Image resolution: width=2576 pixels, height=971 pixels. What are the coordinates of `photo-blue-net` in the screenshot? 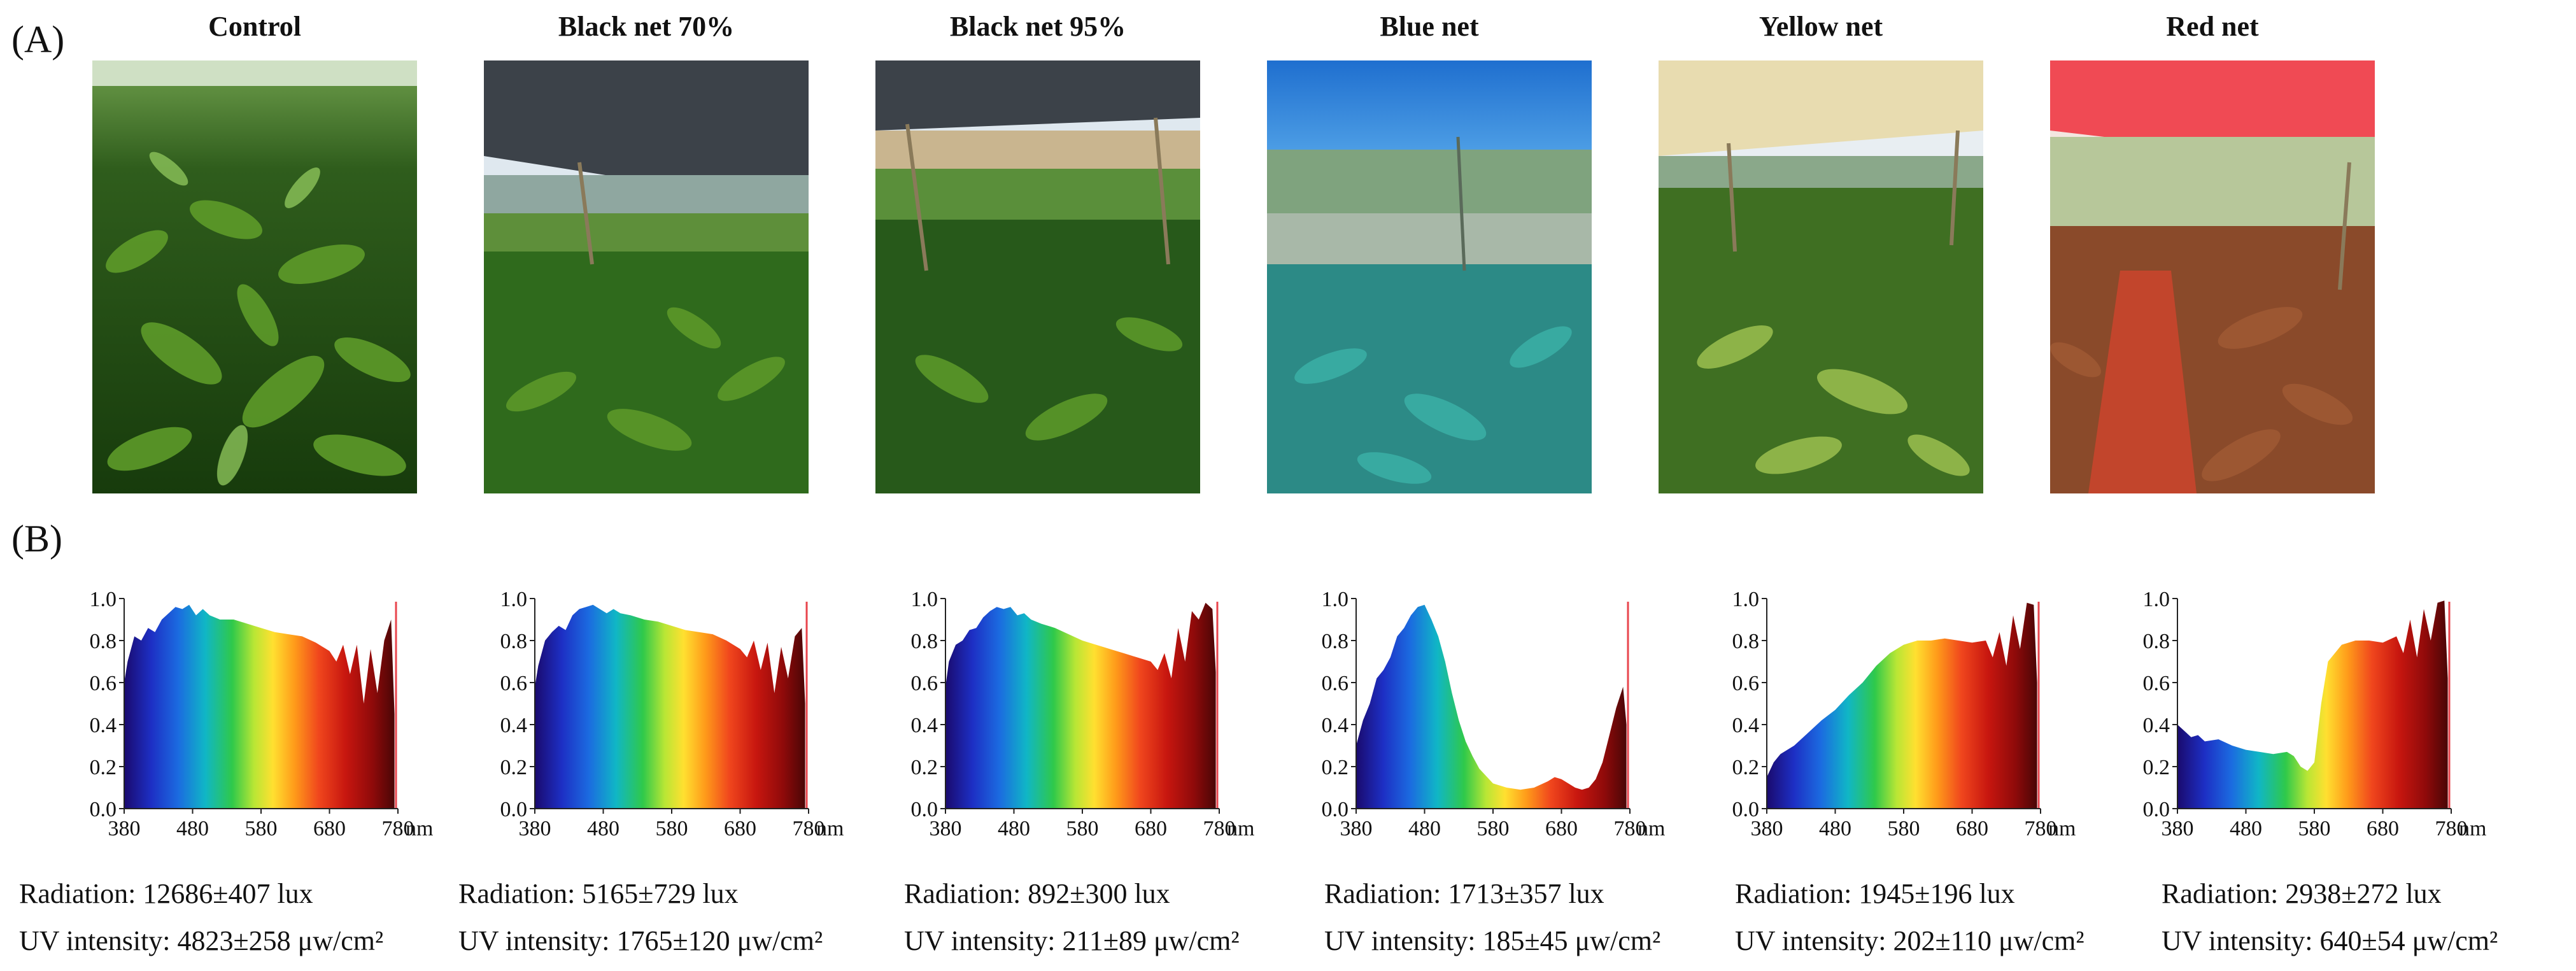 It's located at (1429, 277).